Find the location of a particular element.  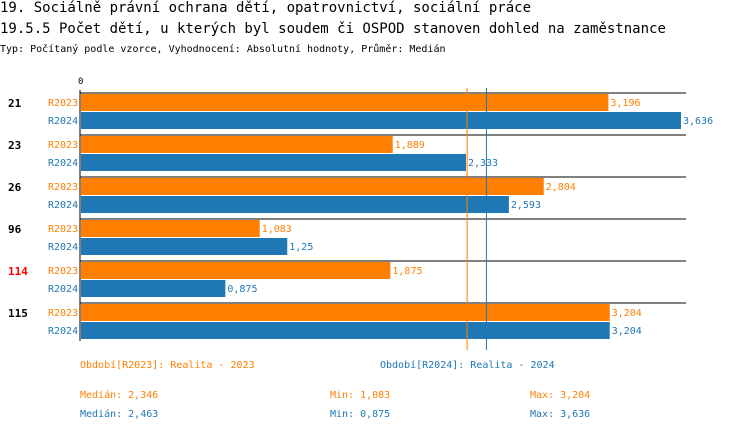

legend-2023-median: Medián: 2,346 is located at coordinates (119, 395).